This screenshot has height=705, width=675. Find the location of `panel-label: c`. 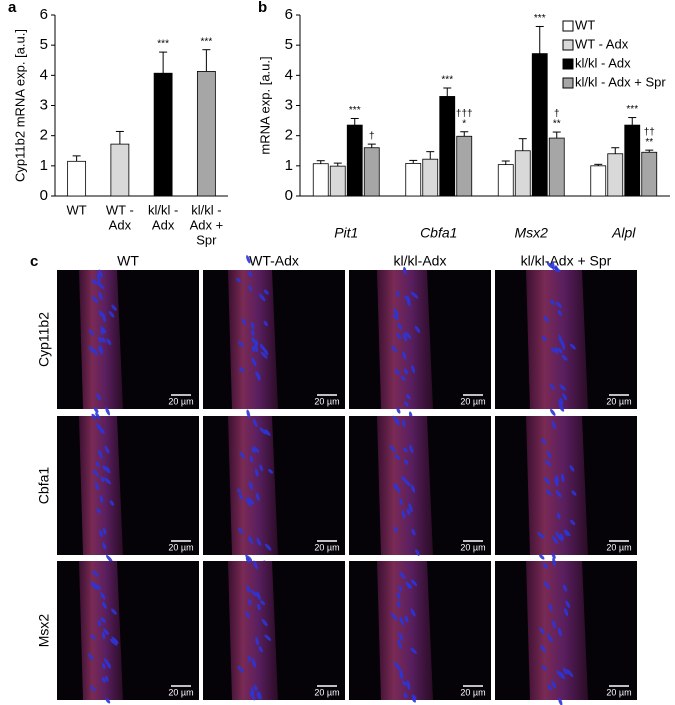

panel-label: c is located at coordinates (34, 261).